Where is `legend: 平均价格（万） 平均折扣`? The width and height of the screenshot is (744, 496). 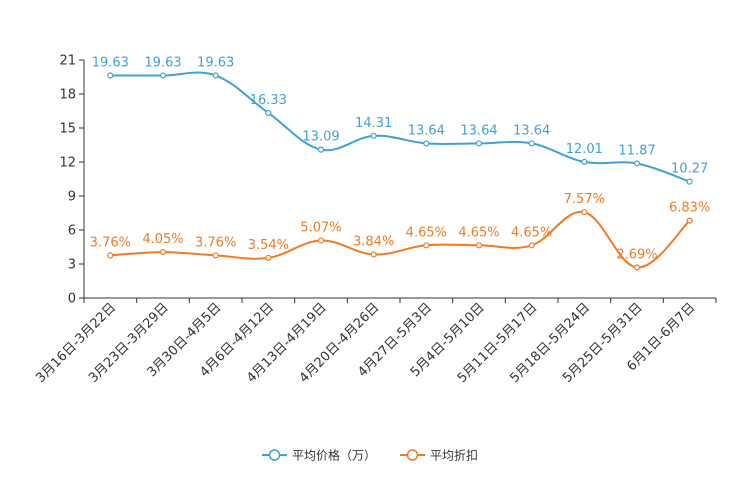 legend: 平均价格（万） 平均折扣 is located at coordinates (370, 455).